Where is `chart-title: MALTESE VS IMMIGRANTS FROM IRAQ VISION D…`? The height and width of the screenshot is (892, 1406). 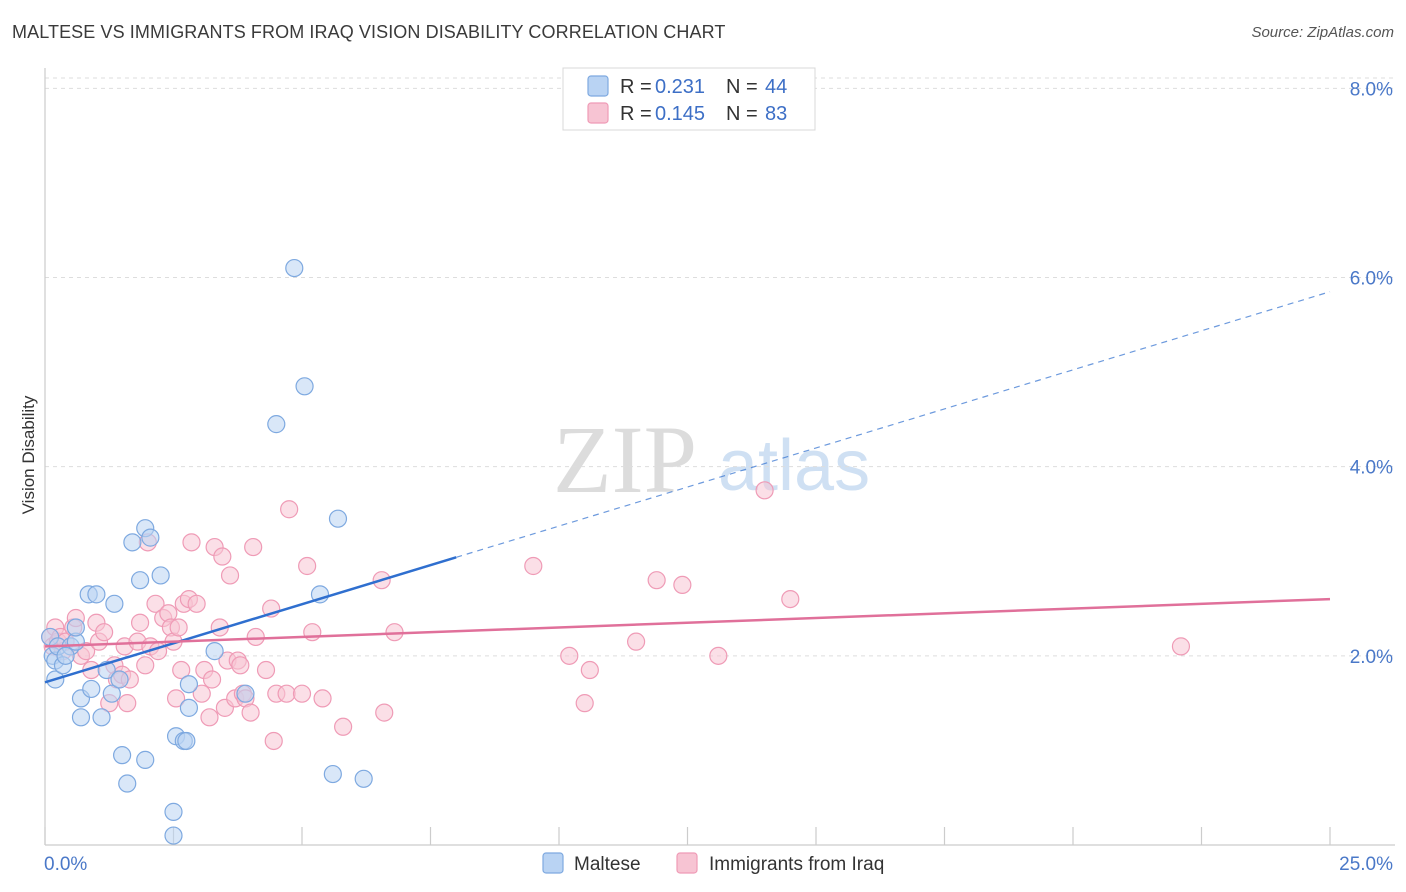 chart-title: MALTESE VS IMMIGRANTS FROM IRAQ VISION D… is located at coordinates (369, 32).